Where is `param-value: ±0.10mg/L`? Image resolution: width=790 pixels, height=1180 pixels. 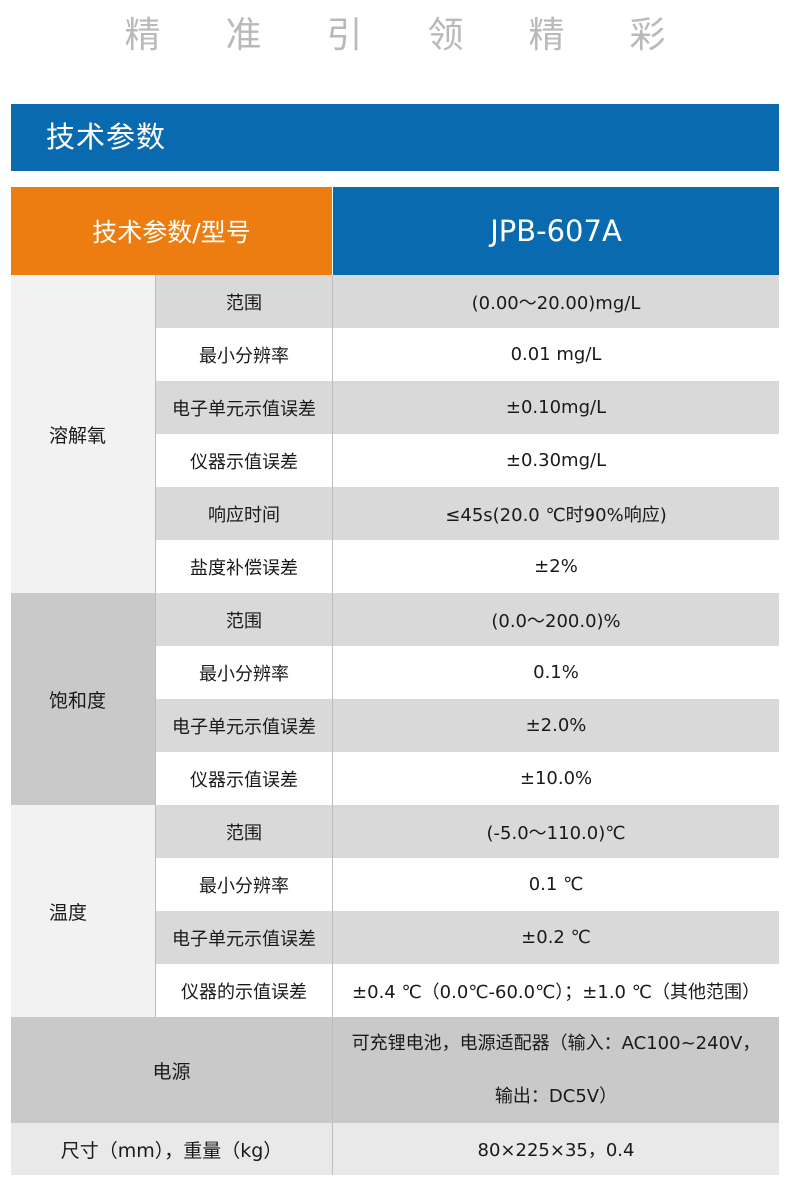
param-value: ±0.10mg/L is located at coordinates (556, 407).